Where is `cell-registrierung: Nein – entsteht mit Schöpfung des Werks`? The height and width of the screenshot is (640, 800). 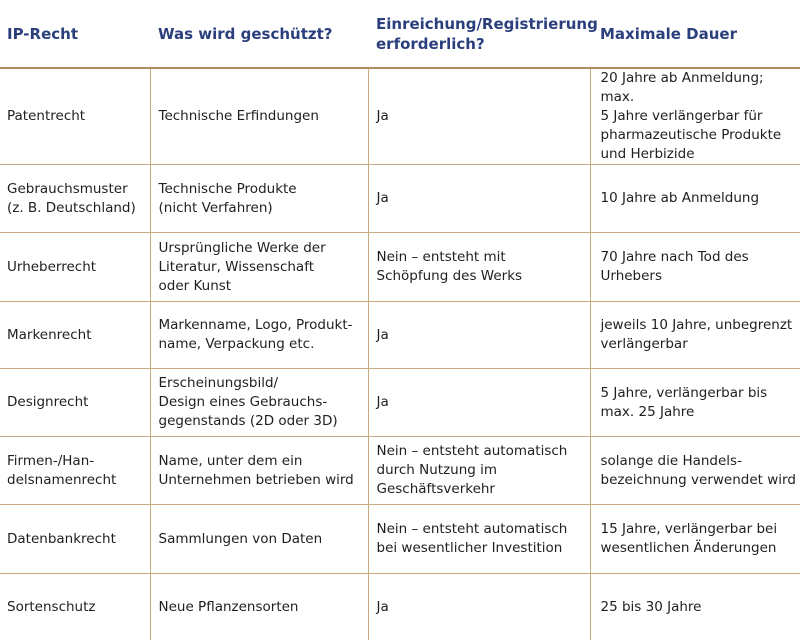 cell-registrierung: Nein – entsteht mit Schöpfung des Werks is located at coordinates (479, 267).